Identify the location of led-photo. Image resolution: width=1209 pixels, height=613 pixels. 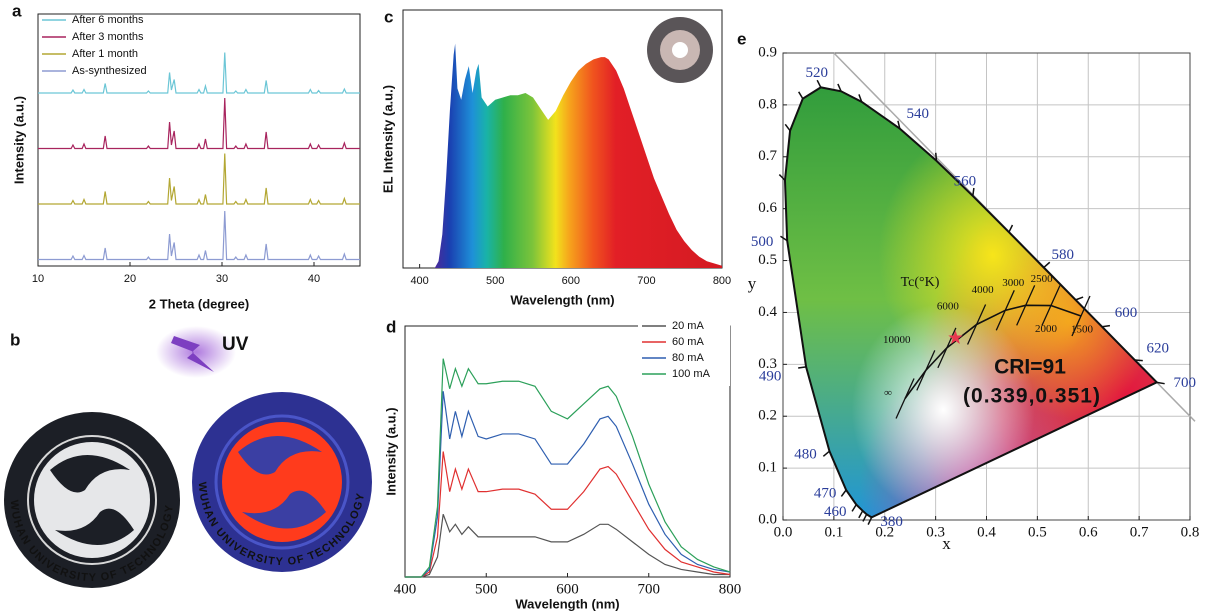
(680, 50).